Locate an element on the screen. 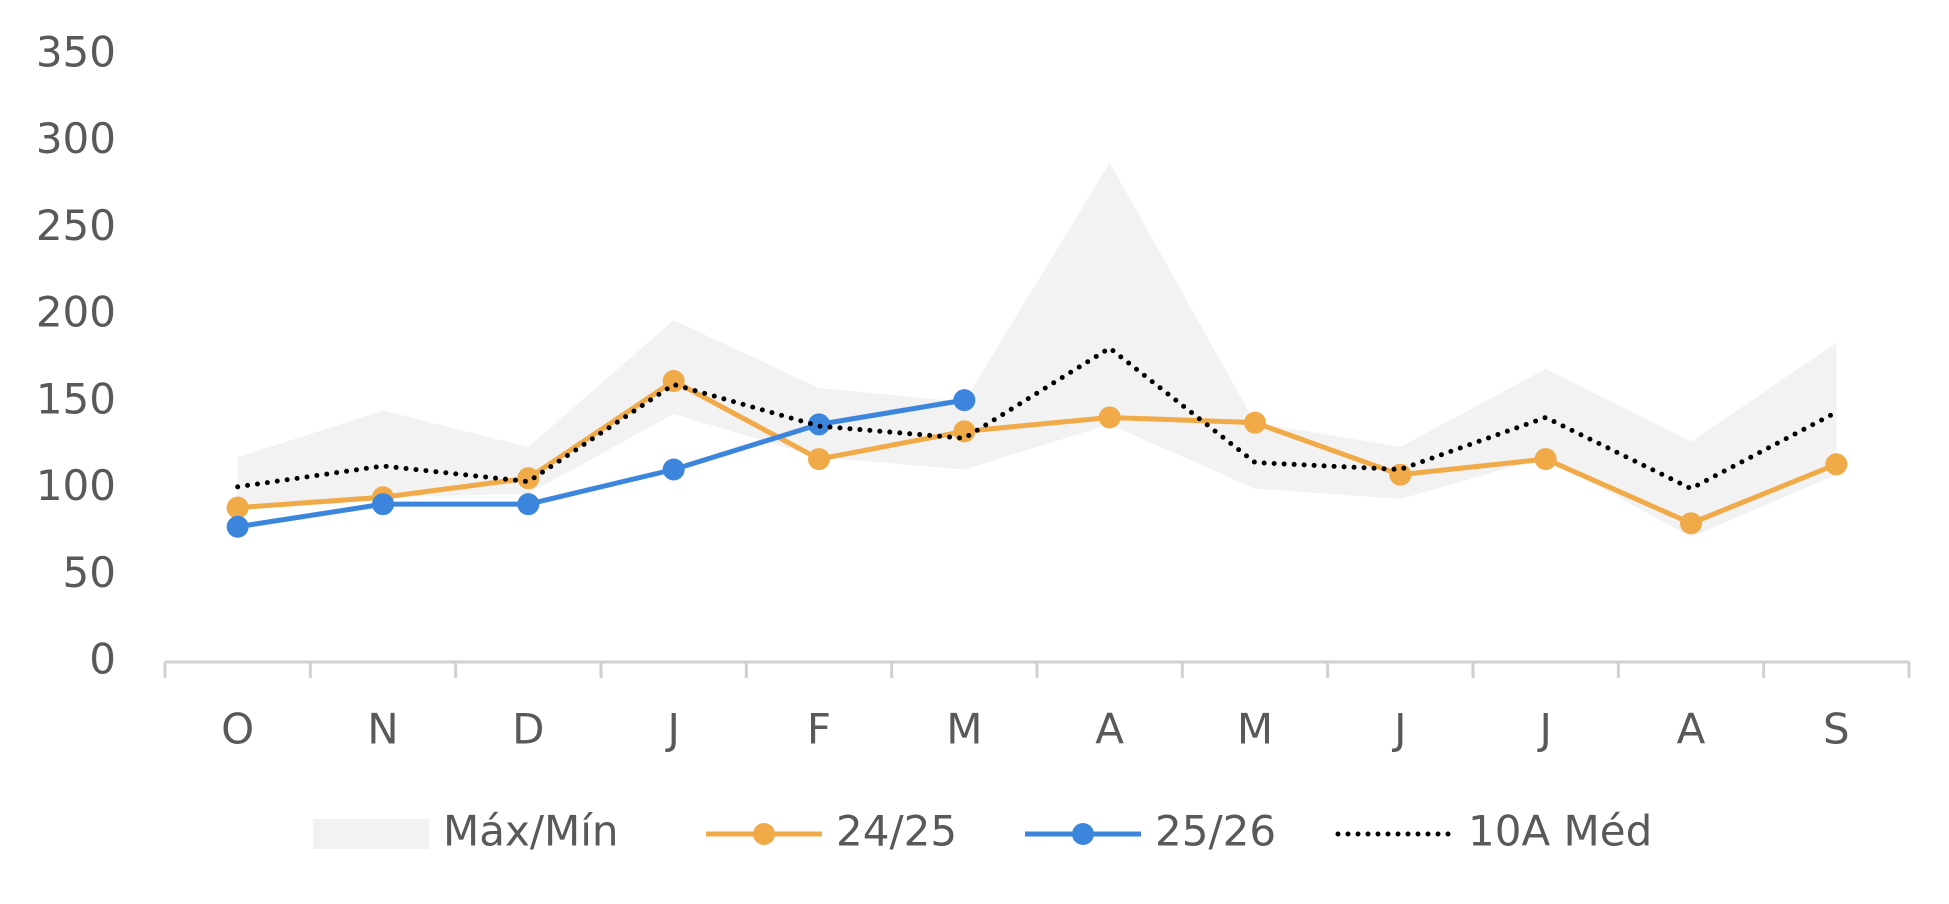 The height and width of the screenshot is (904, 1949). x-tick-label: D is located at coordinates (528, 729).